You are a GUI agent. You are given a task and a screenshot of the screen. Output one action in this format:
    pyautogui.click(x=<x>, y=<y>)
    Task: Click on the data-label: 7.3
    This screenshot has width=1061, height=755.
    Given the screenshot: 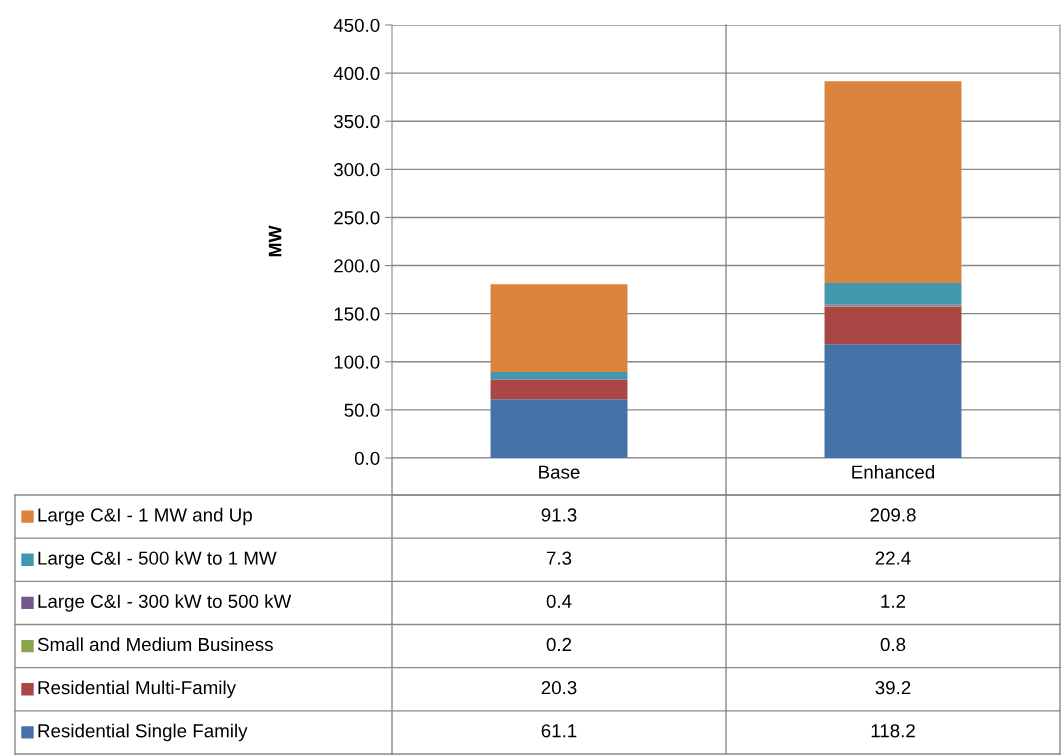 What is the action you would take?
    pyautogui.click(x=559, y=558)
    